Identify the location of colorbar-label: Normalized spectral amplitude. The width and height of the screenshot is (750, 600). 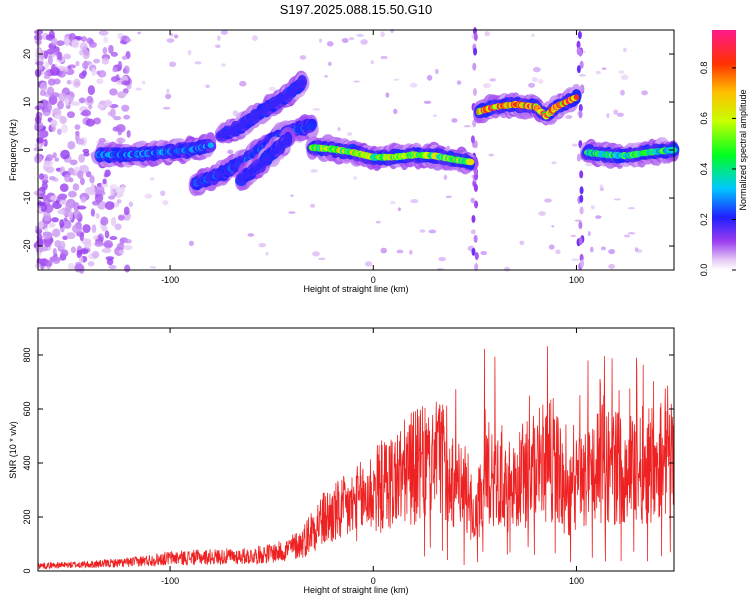
(743, 149).